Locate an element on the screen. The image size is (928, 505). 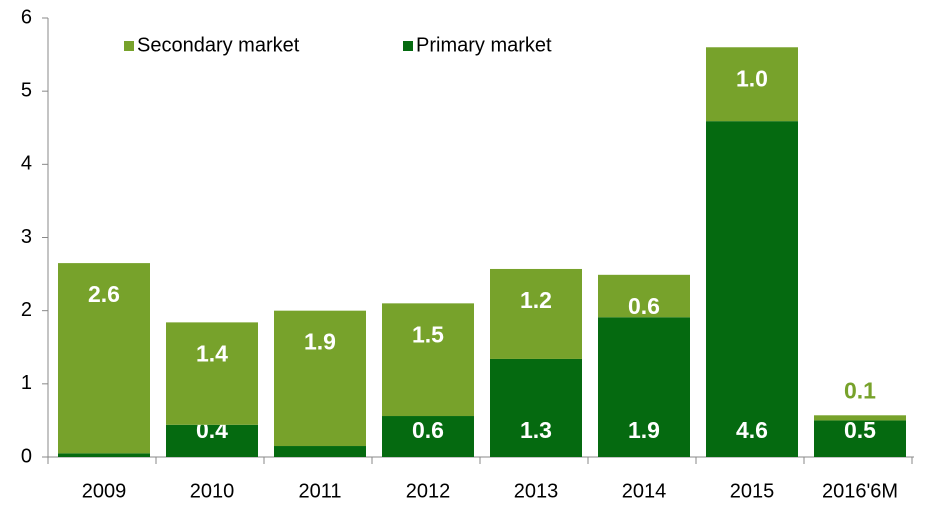
legend-label: Secondary market is located at coordinates (218, 45).